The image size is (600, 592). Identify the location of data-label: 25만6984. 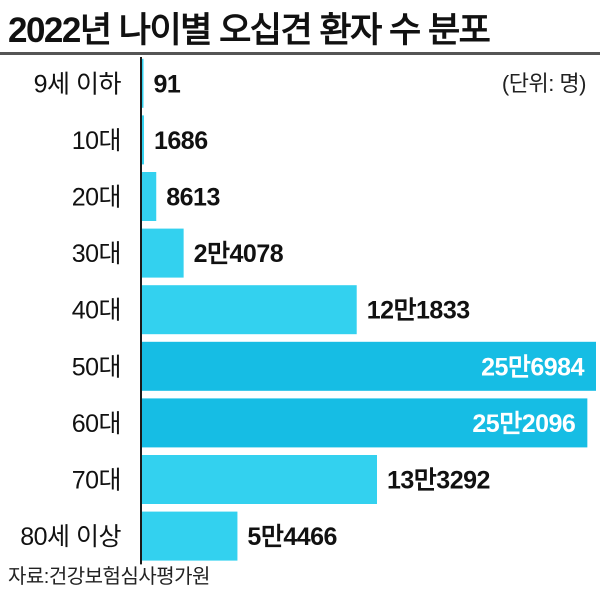
(533, 367).